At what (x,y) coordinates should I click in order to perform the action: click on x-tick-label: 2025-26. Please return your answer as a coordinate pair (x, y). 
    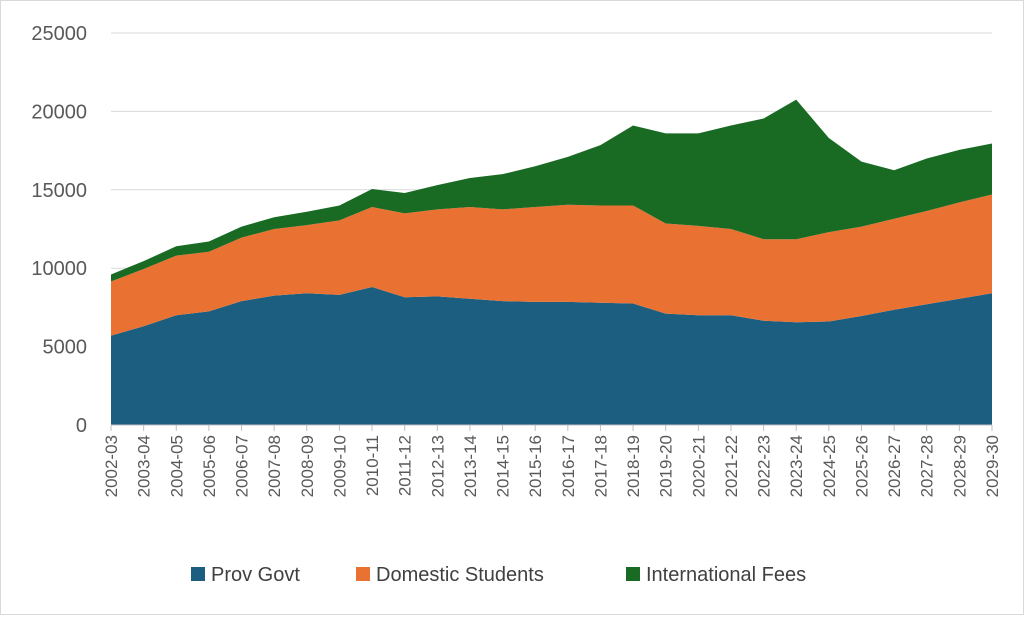
    Looking at the image, I should click on (861, 466).